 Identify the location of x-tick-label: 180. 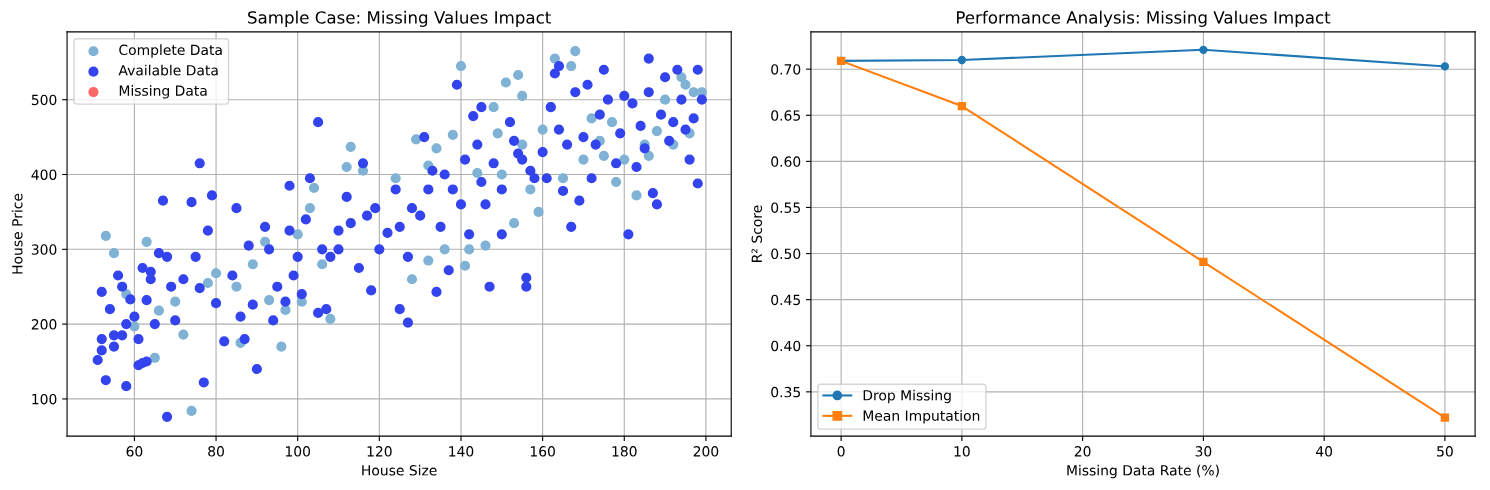
(624, 451).